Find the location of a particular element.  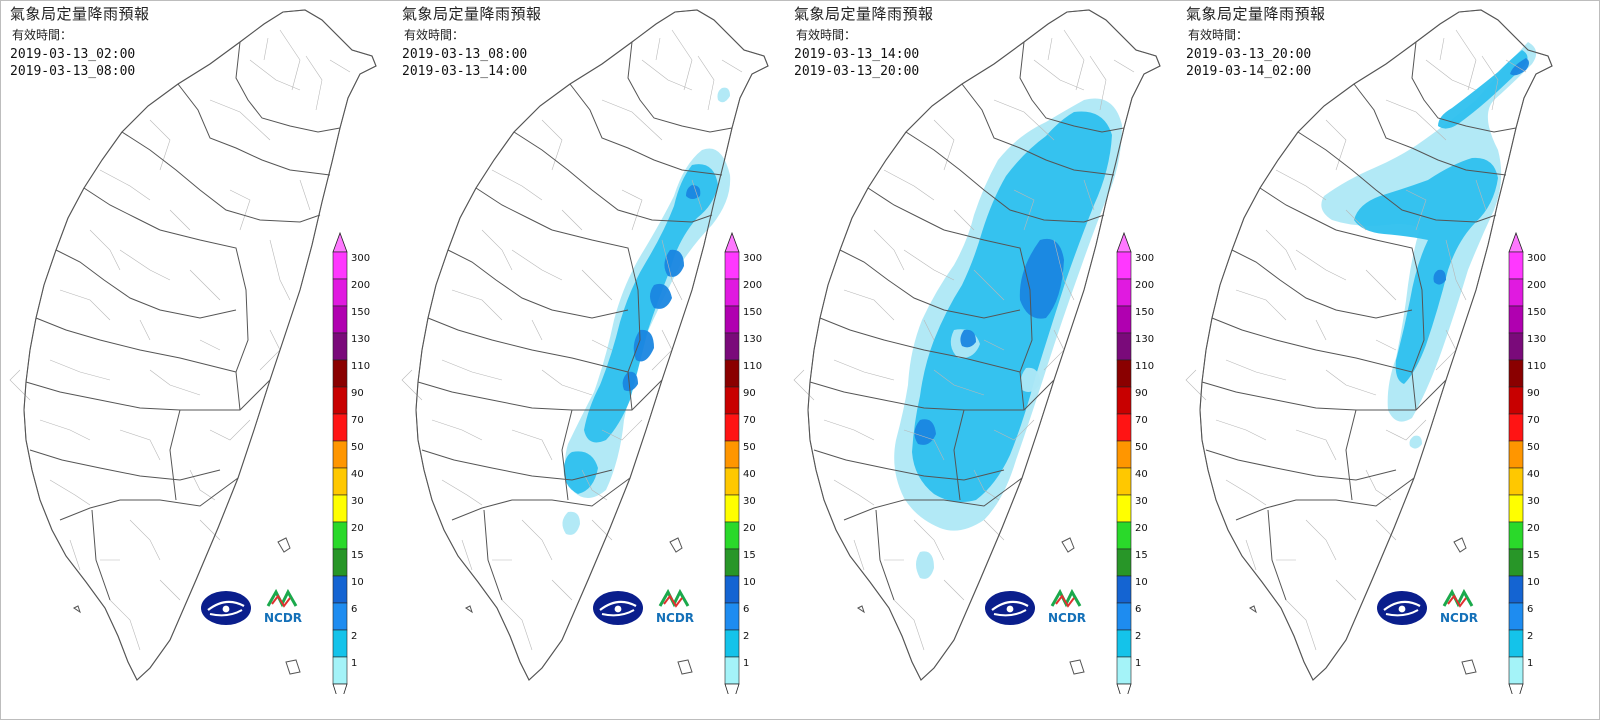

valid-time-label: 有效時間： is located at coordinates (42, 35).